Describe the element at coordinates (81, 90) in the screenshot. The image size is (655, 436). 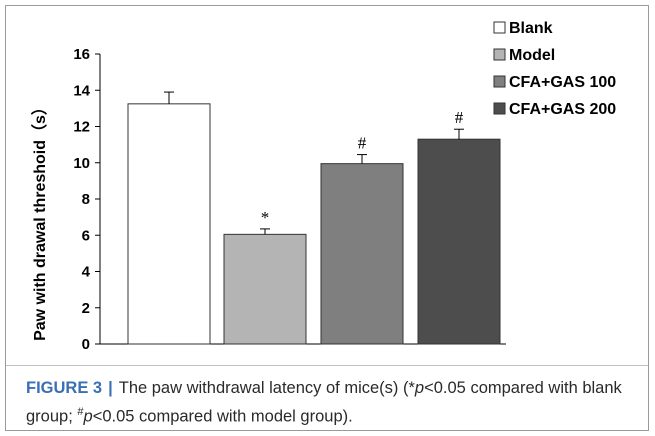
I see `y-tick-label: 14` at that location.